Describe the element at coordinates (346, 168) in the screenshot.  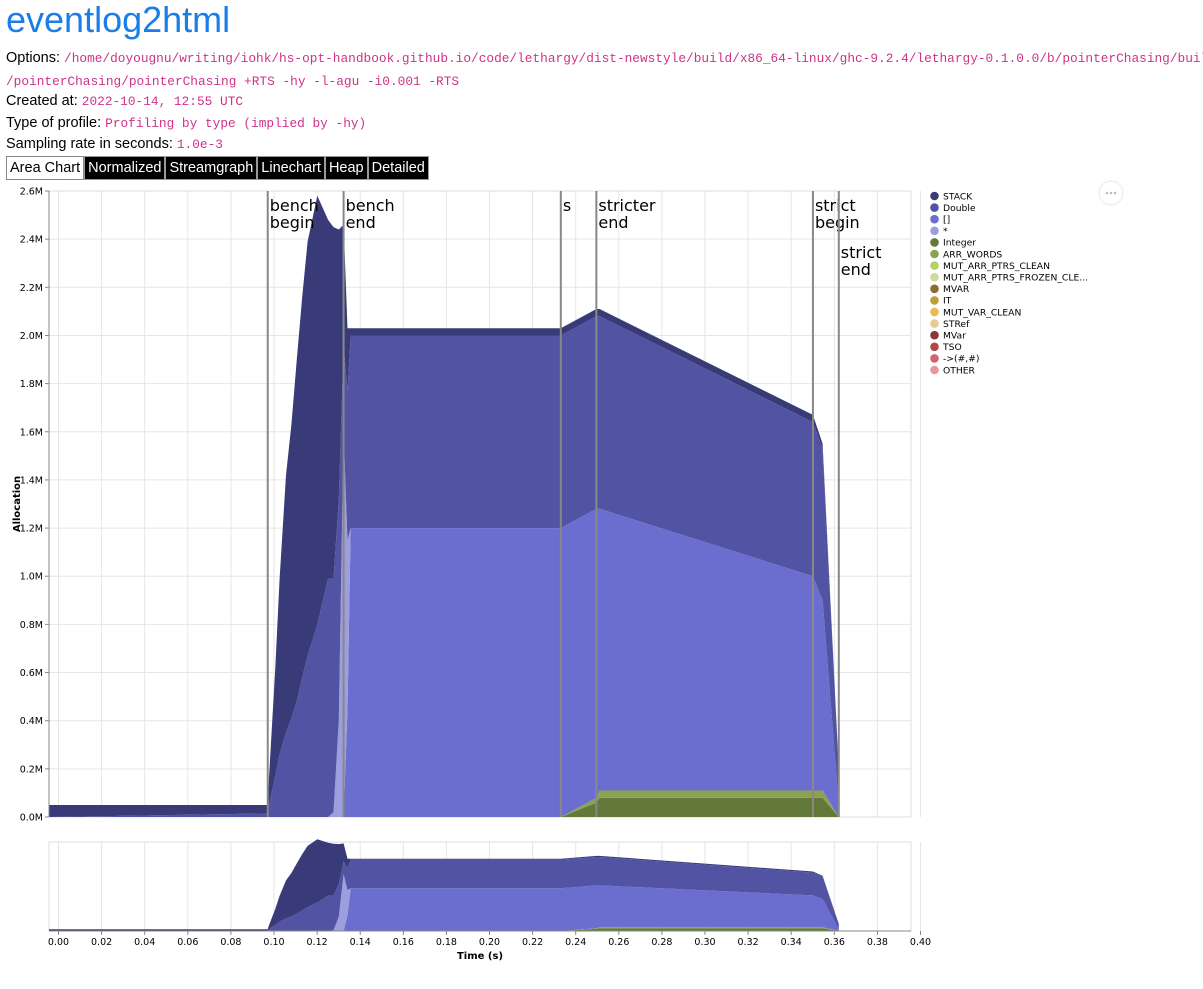
I see `tab-heap: Heap` at that location.